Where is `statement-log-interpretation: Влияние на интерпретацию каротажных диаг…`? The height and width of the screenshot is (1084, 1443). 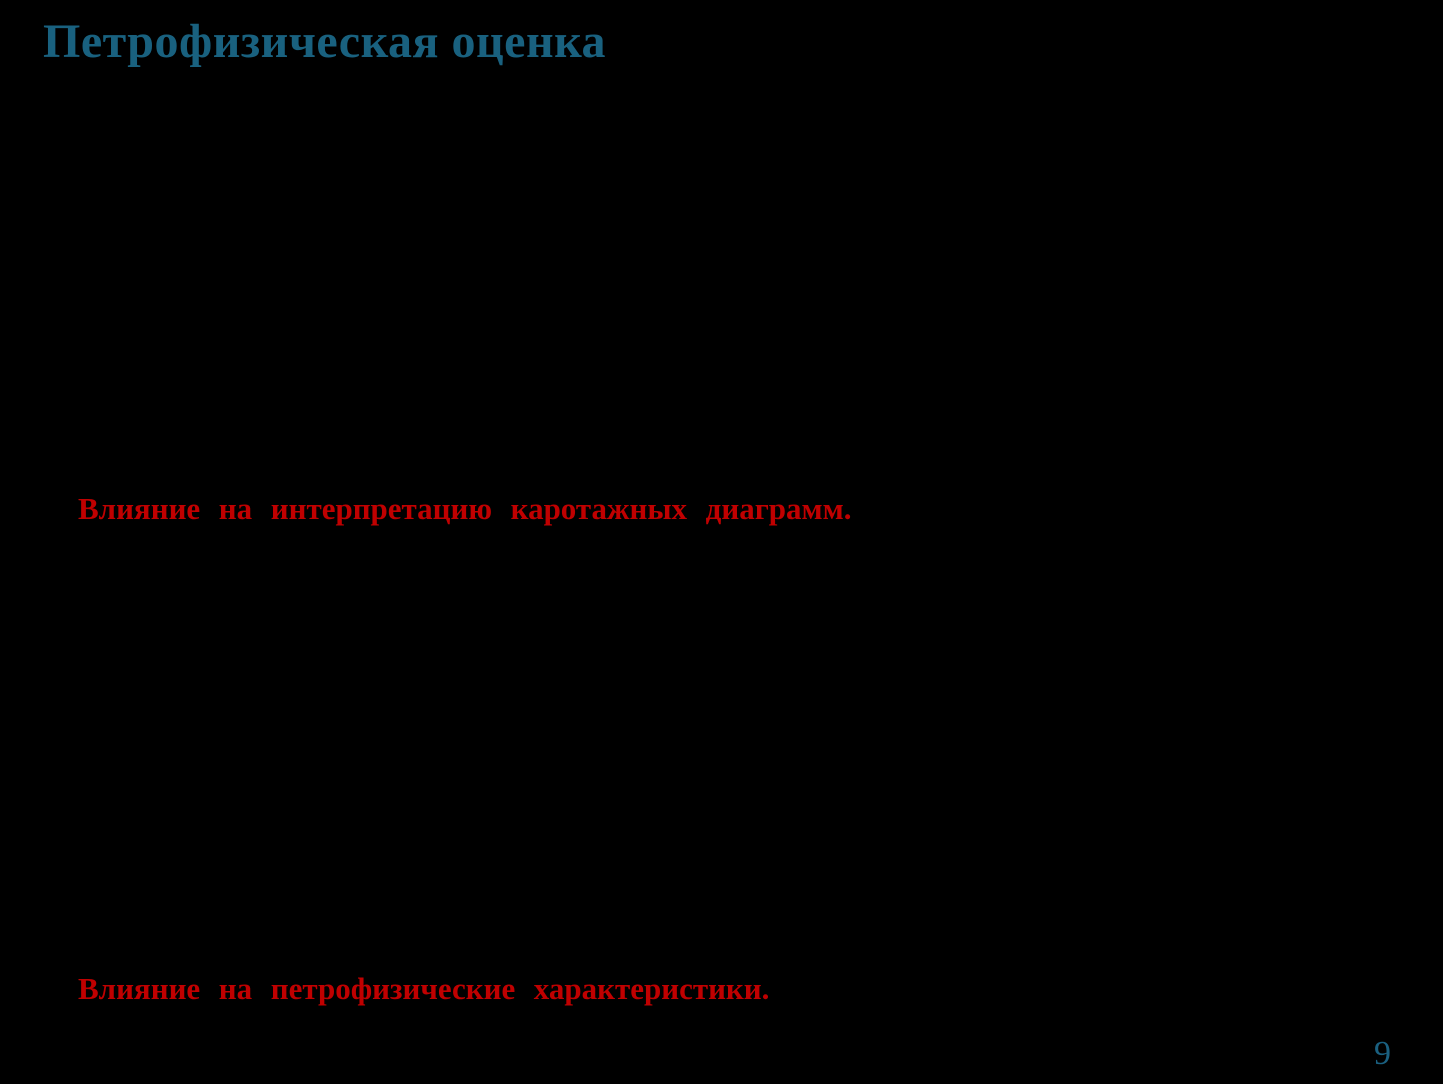 statement-log-interpretation: Влияние на интерпретацию каротажных диаг… is located at coordinates (465, 508).